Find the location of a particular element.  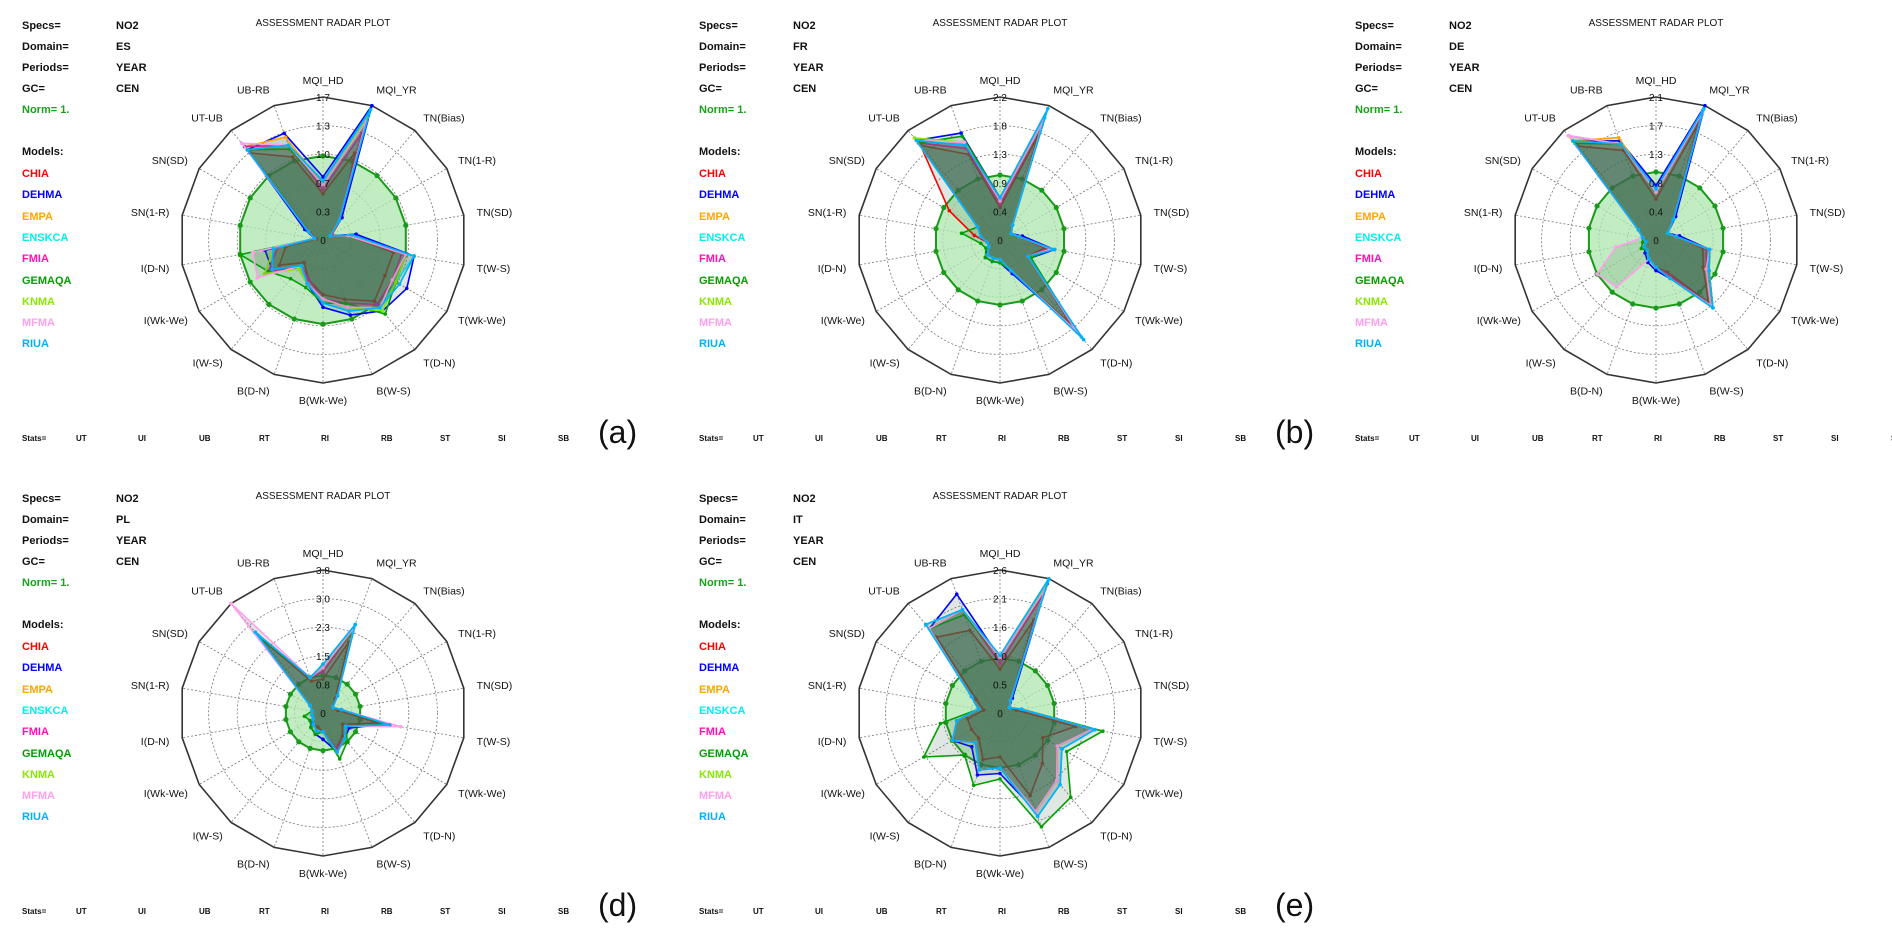

axis-label: TN(SD) is located at coordinates (495, 213).